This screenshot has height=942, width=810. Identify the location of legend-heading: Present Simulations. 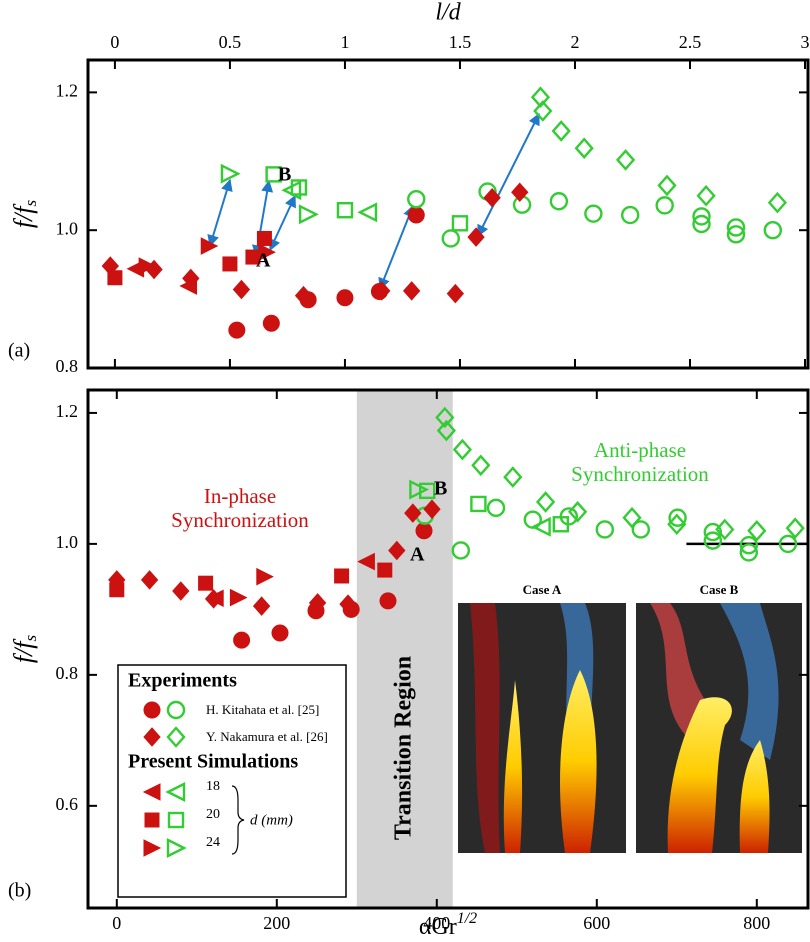
(213, 762).